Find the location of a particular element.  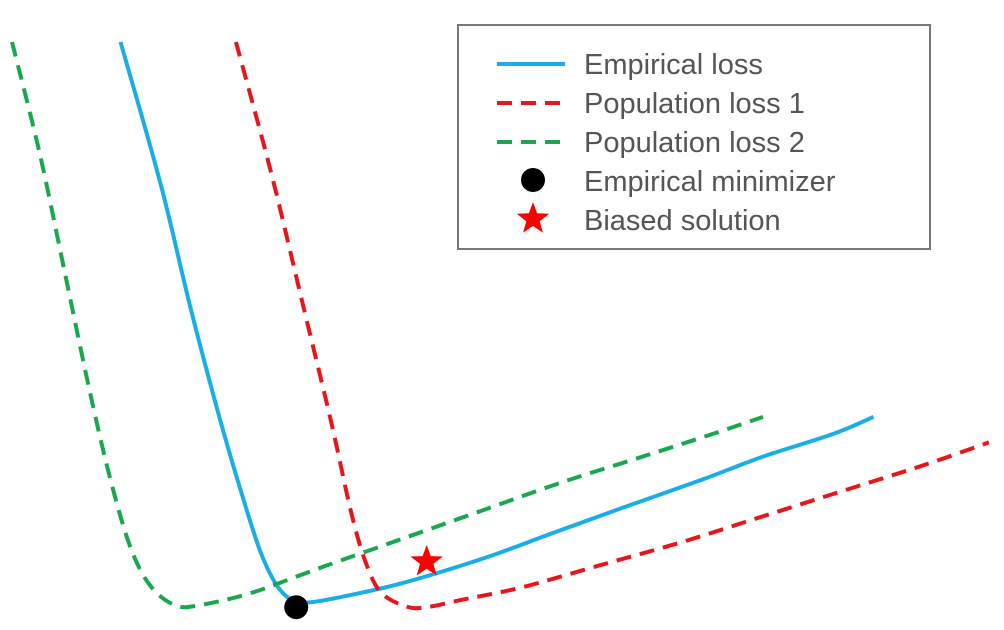

legend-swatch-empirical-minimizer is located at coordinates (533, 180).